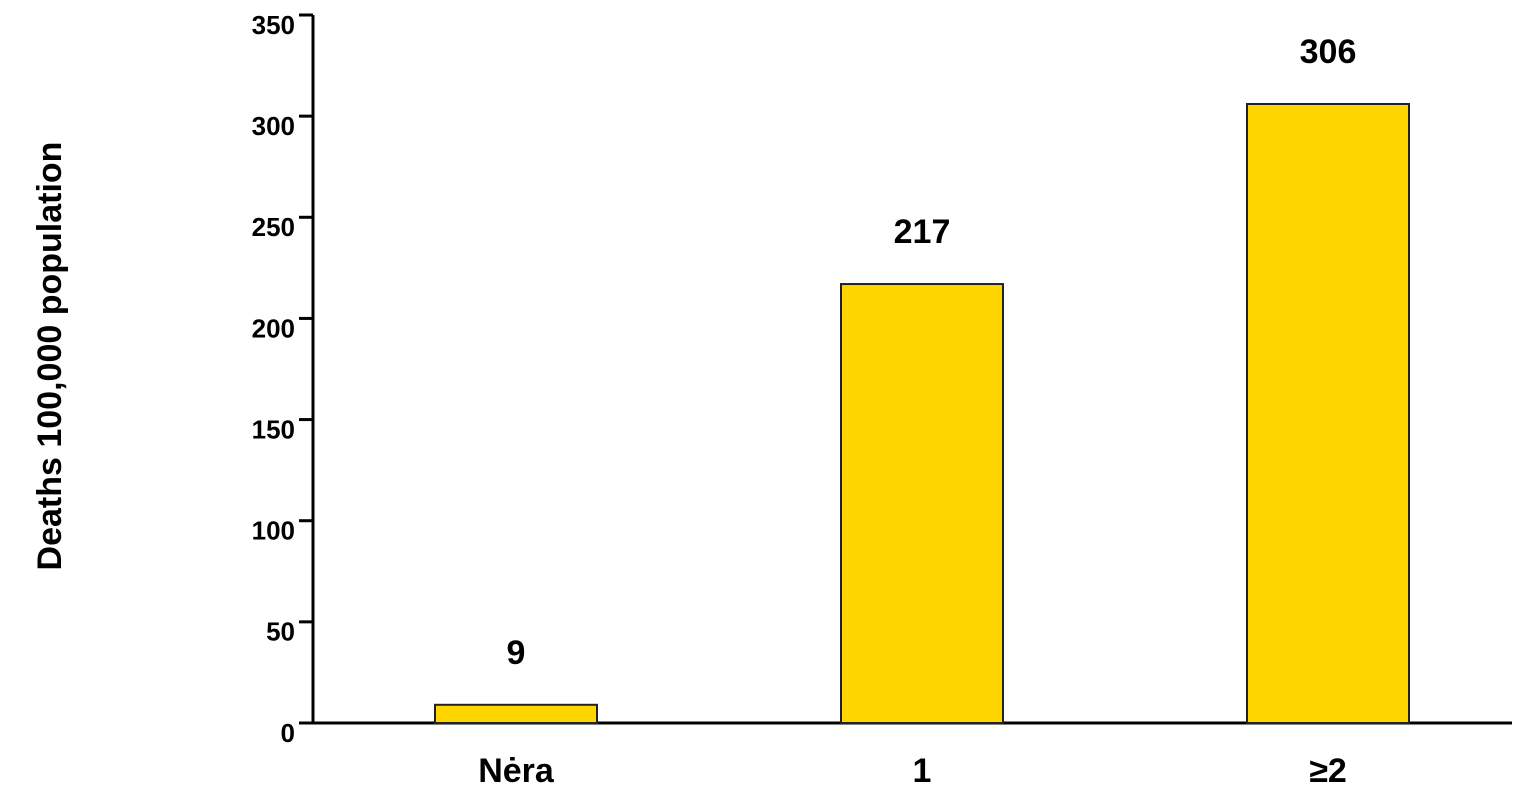 This screenshot has width=1516, height=791. I want to click on y-tick-label: 50, so click(280, 632).